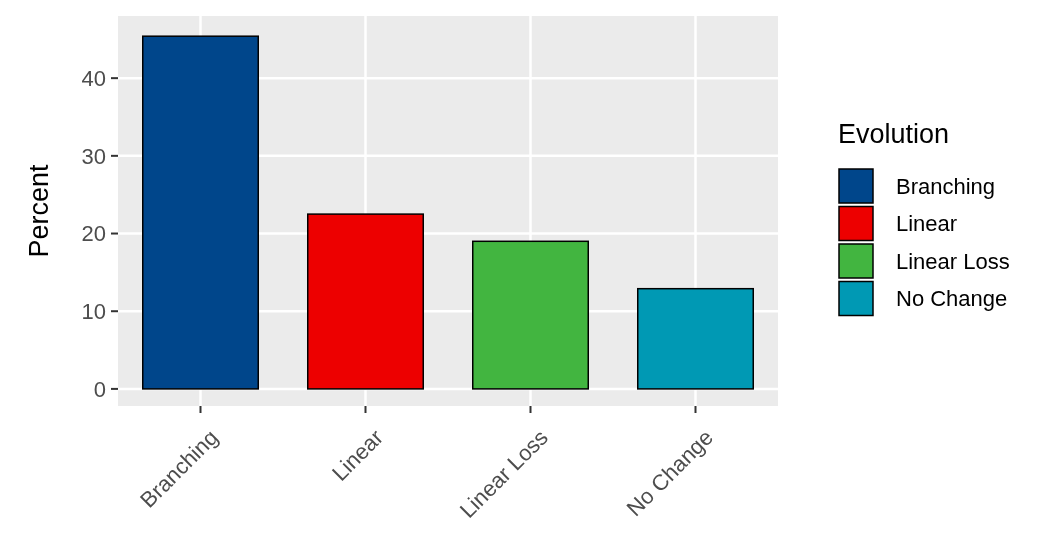 Image resolution: width=1054 pixels, height=544 pixels. Describe the element at coordinates (952, 299) in the screenshot. I see `legend-label: No Change` at that location.